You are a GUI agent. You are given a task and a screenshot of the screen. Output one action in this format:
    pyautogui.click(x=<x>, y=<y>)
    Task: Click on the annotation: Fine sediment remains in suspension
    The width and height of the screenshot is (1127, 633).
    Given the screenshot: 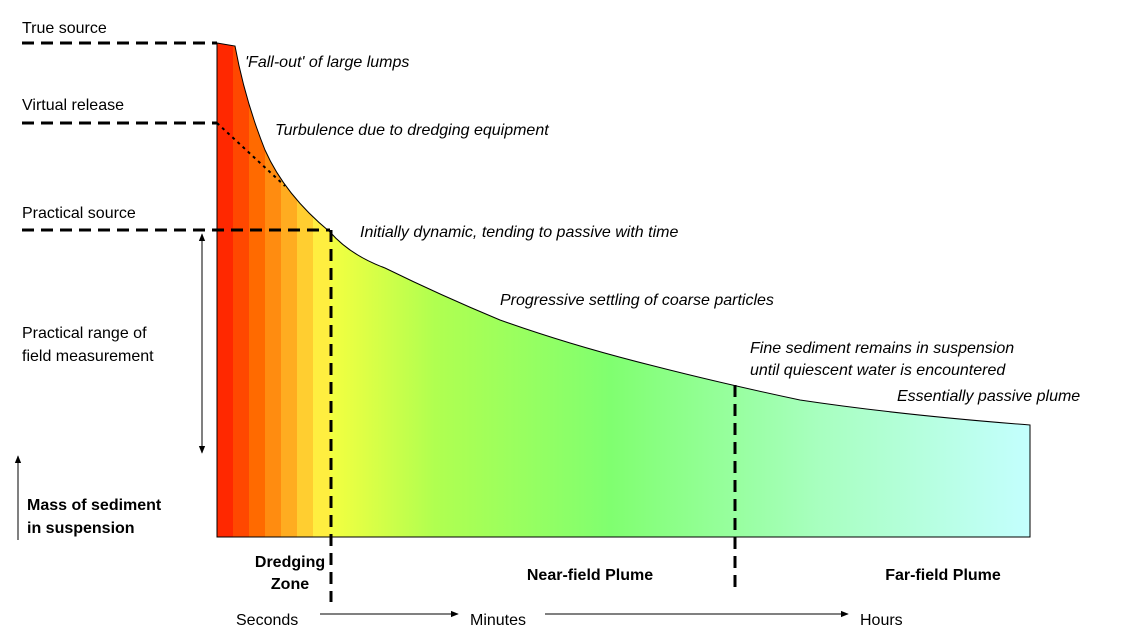 What is the action you would take?
    pyautogui.click(x=882, y=348)
    